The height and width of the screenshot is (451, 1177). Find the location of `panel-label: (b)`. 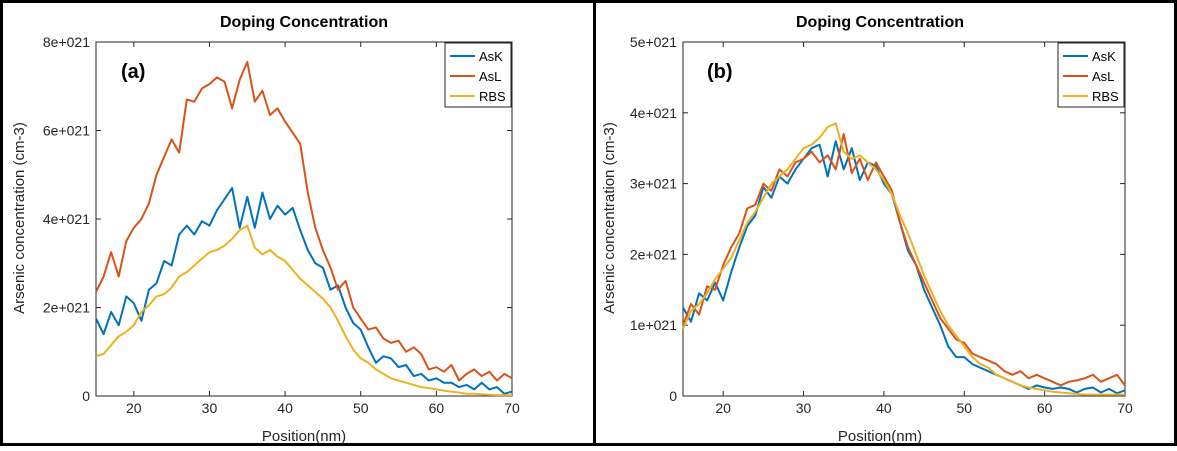

panel-label: (b) is located at coordinates (720, 72).